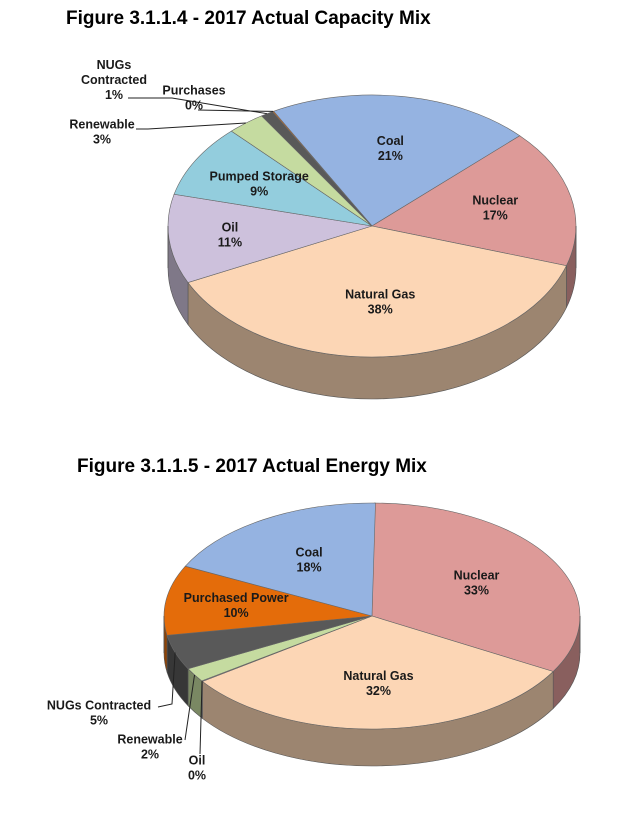  What do you see at coordinates (259, 176) in the screenshot?
I see `pie-category-label-pumped-storage: Pumped Storage` at bounding box center [259, 176].